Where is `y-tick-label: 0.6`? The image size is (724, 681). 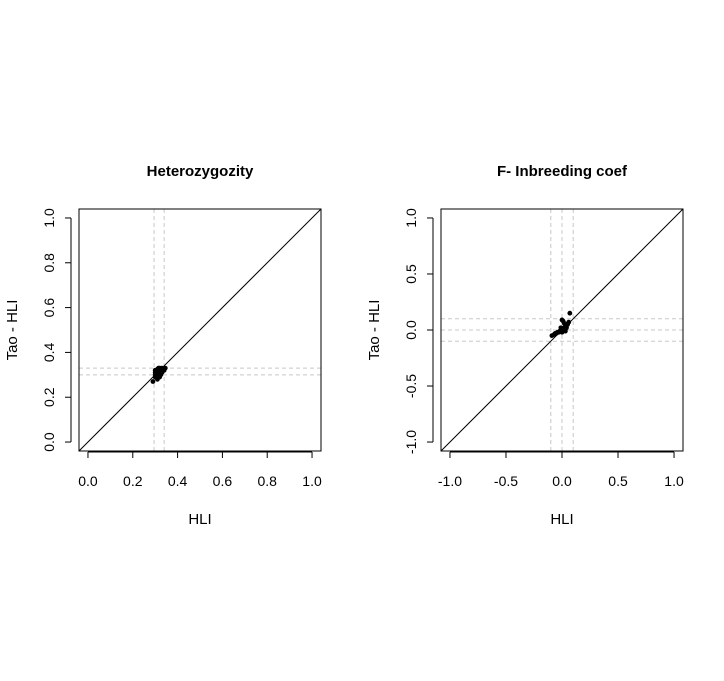
y-tick-label: 0.6 is located at coordinates (49, 308).